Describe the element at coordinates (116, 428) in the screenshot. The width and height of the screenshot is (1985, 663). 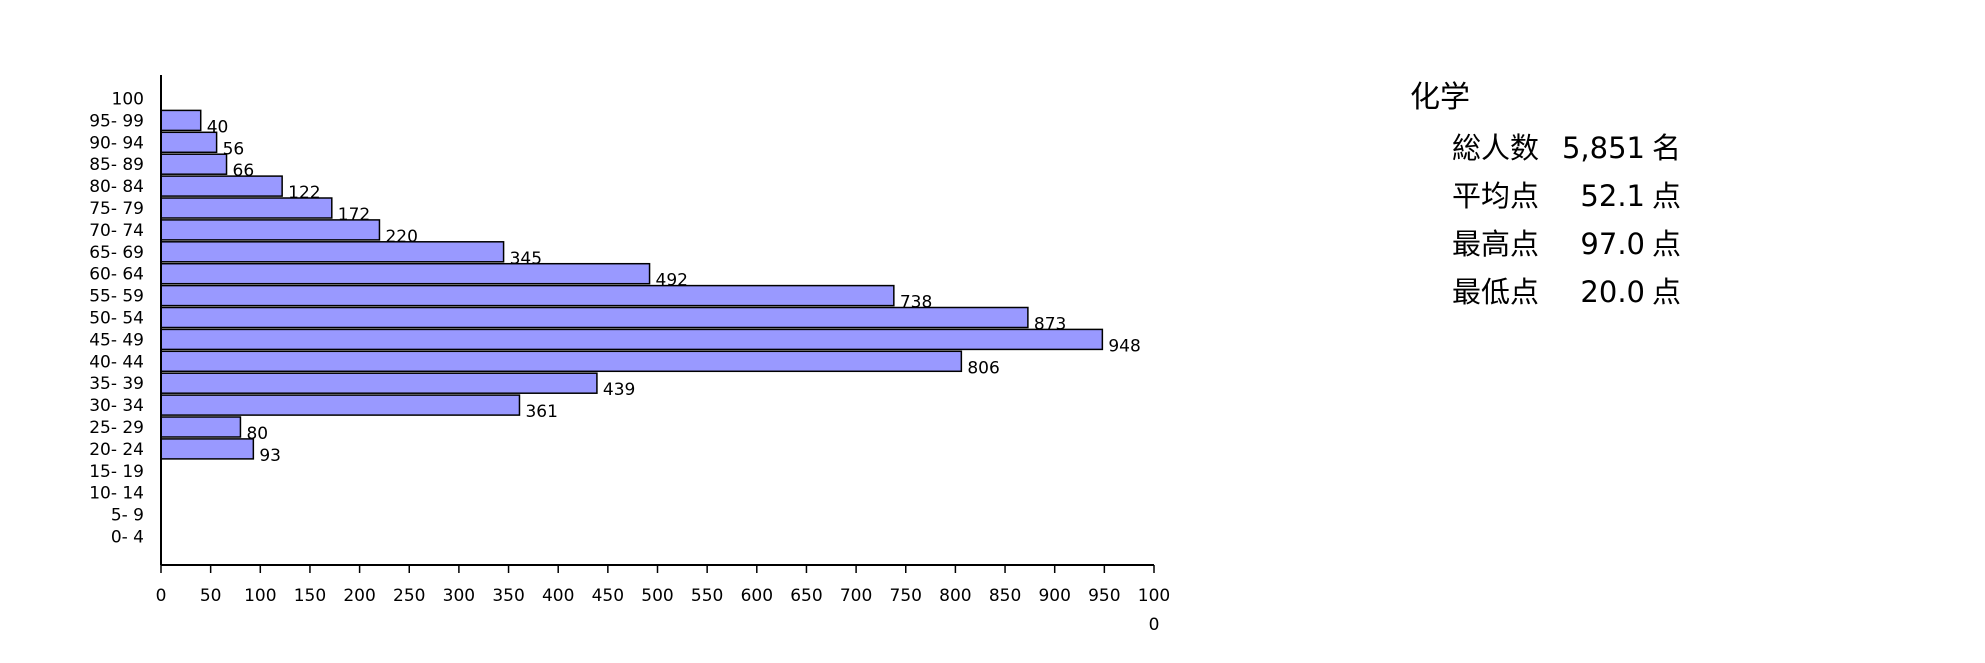
I see `y-category-label: 25- 29` at that location.